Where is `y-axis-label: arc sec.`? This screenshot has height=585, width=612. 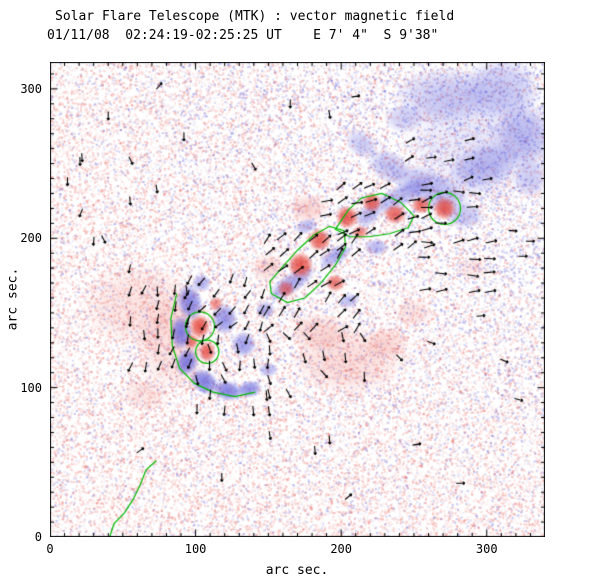
y-axis-label: arc sec. is located at coordinates (13, 299).